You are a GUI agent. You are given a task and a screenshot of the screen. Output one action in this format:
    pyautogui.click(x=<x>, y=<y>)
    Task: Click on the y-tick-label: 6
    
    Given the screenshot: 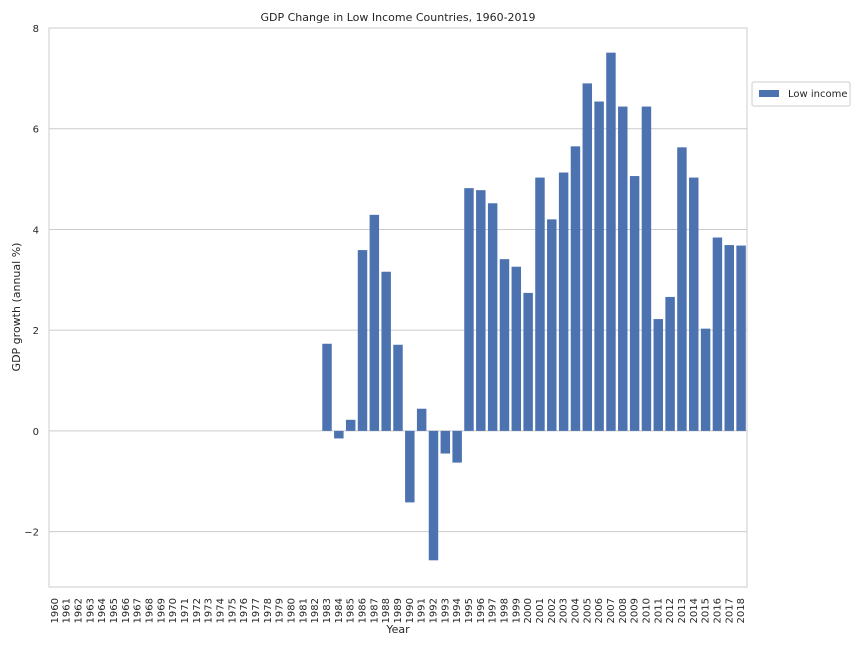 What is the action you would take?
    pyautogui.click(x=36, y=130)
    